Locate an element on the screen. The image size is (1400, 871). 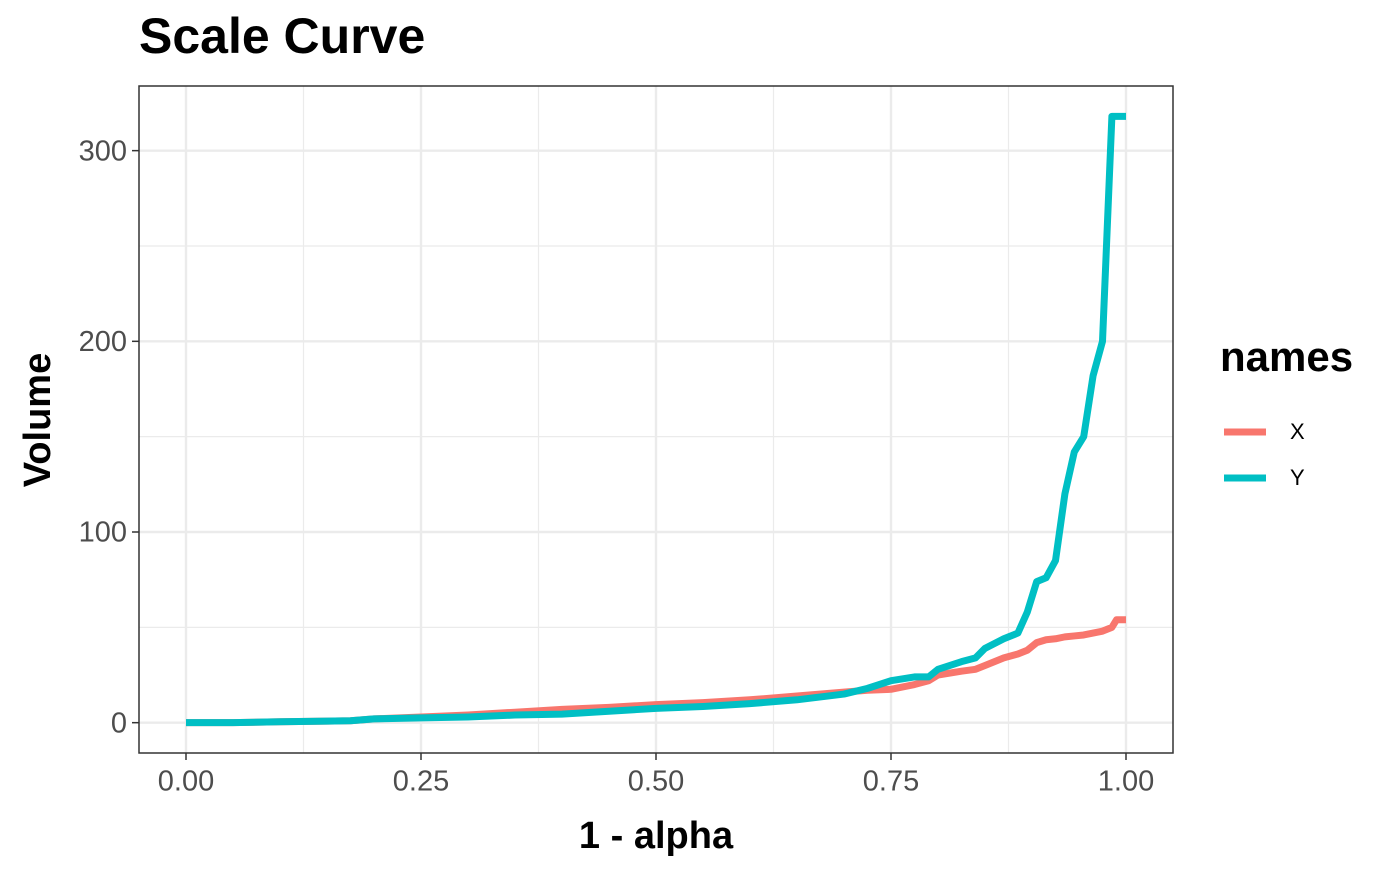
x-tick-label: 1.00 is located at coordinates (1126, 782).